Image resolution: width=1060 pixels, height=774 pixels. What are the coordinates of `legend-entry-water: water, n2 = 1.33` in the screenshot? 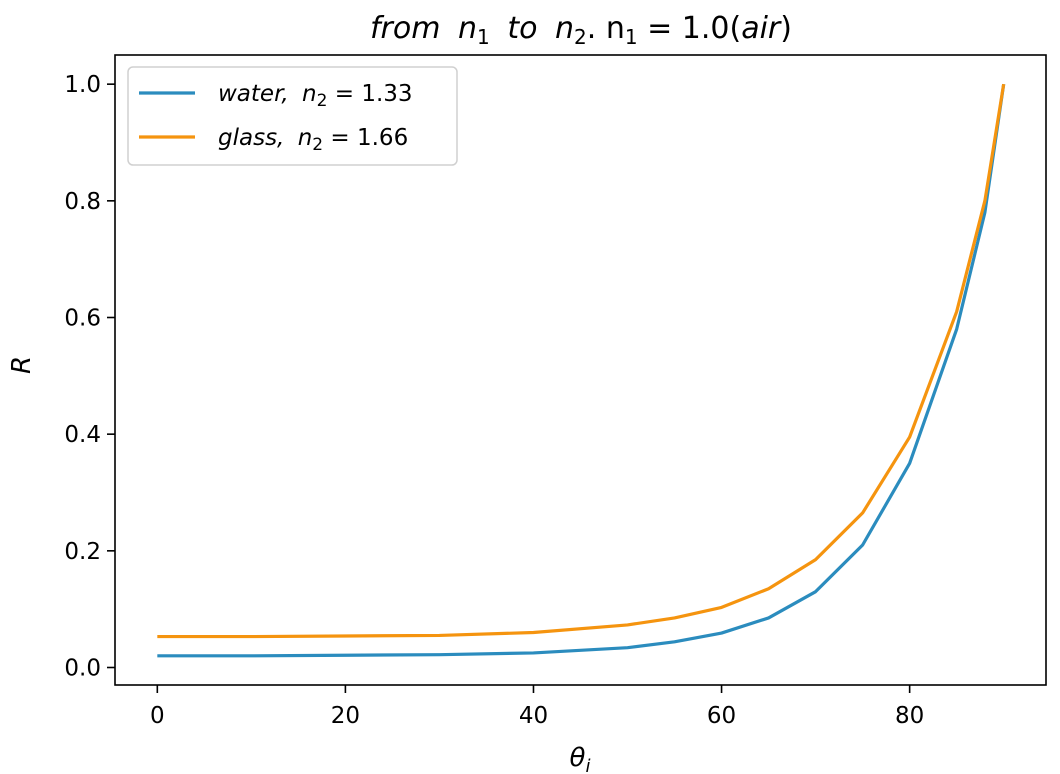 It's located at (315, 96).